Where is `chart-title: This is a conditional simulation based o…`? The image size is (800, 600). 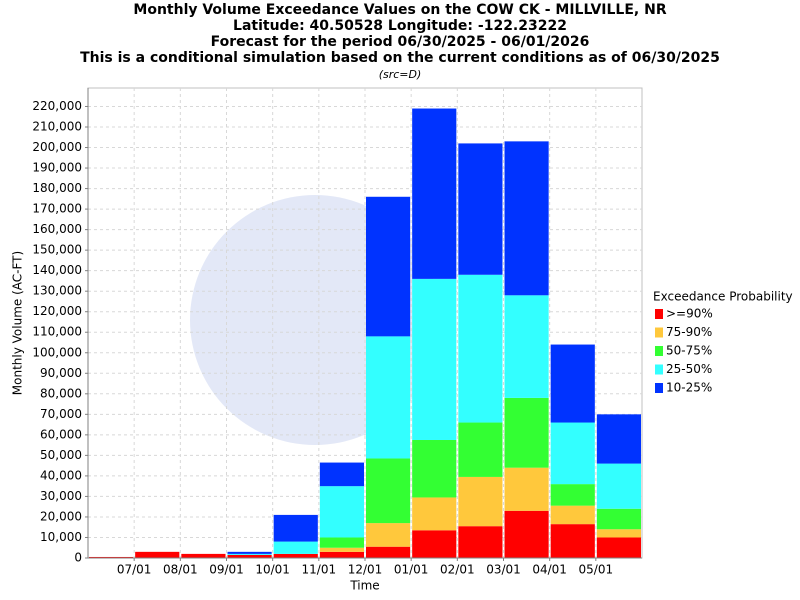 chart-title: This is a conditional simulation based o… is located at coordinates (400, 58).